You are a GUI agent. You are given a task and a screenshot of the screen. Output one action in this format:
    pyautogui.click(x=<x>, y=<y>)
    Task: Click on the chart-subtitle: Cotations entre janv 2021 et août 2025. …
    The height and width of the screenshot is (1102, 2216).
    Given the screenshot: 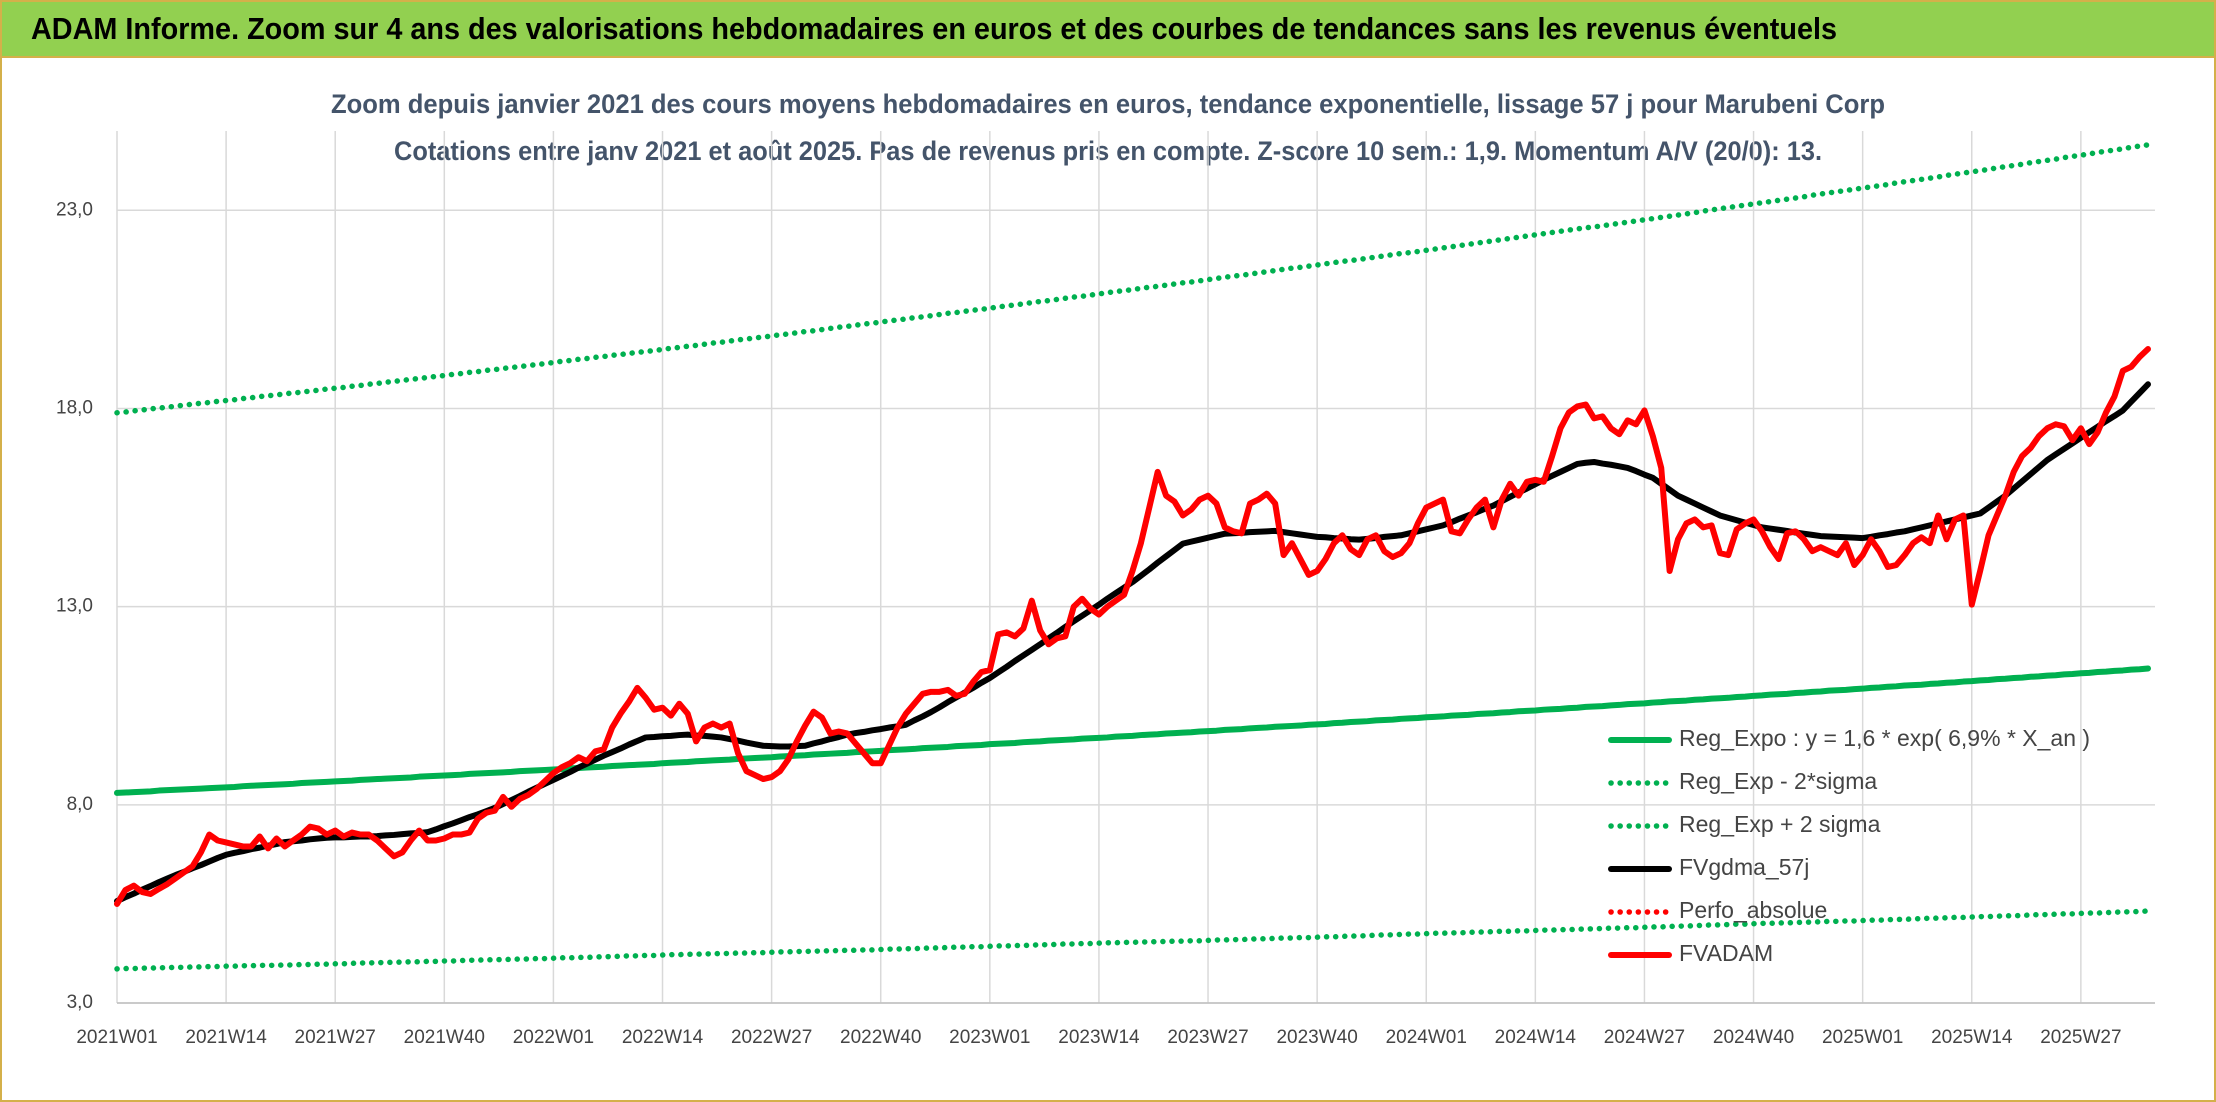 What is the action you would take?
    pyautogui.click(x=1108, y=151)
    